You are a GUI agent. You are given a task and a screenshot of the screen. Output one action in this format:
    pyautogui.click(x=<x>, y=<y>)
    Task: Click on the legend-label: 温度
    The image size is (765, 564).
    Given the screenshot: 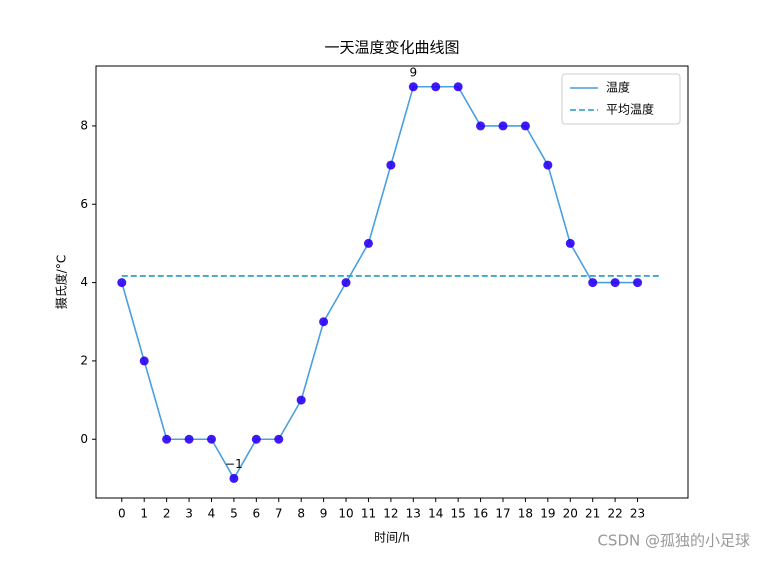 What is the action you would take?
    pyautogui.click(x=618, y=87)
    